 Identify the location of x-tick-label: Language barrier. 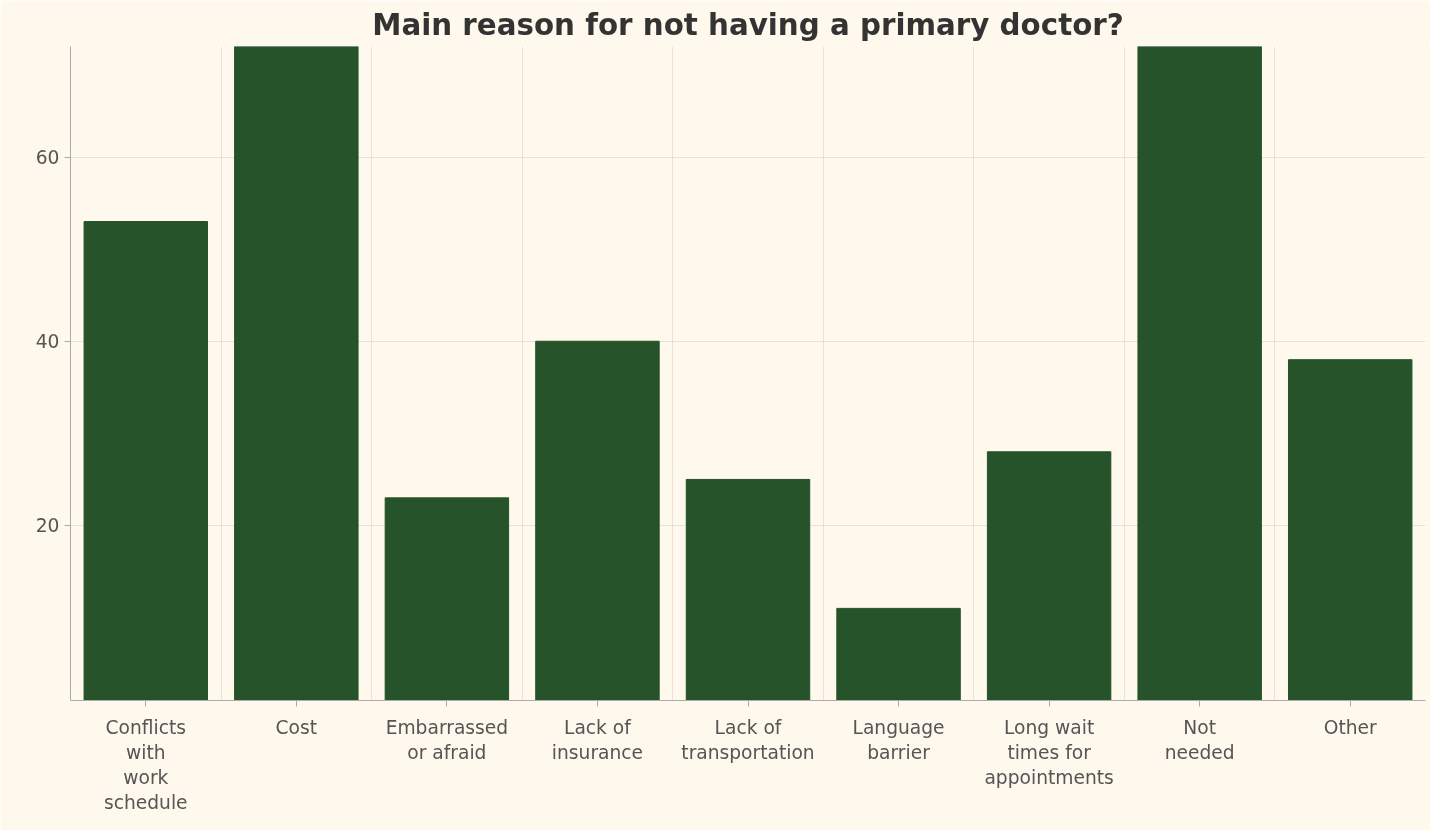
(898, 739).